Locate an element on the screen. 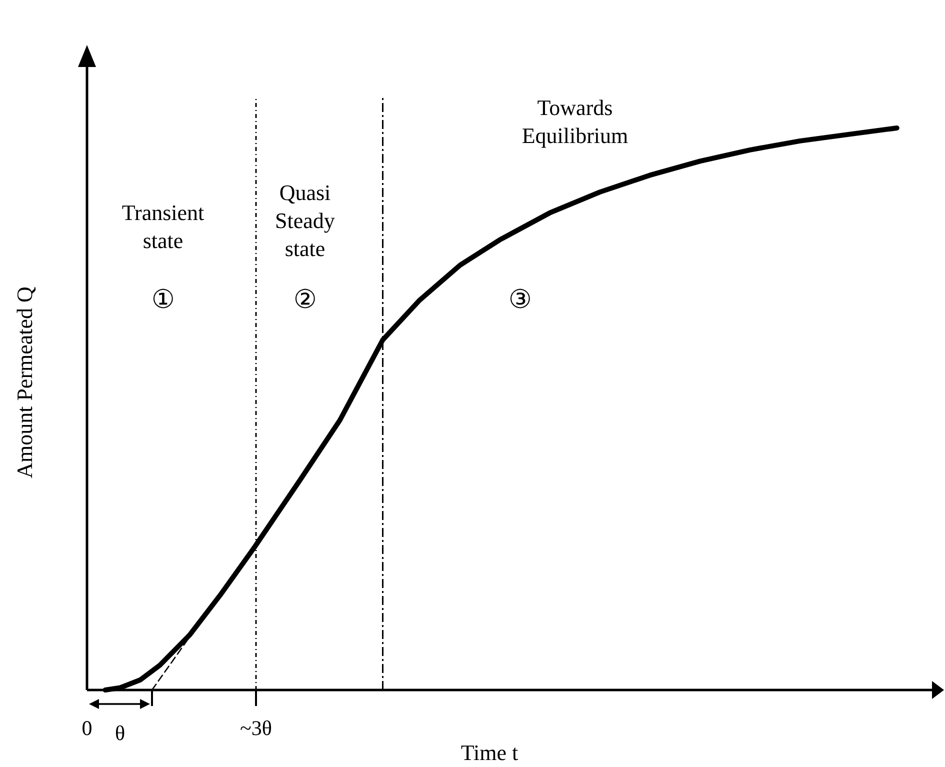  x-tick-label: 0 is located at coordinates (87, 728).